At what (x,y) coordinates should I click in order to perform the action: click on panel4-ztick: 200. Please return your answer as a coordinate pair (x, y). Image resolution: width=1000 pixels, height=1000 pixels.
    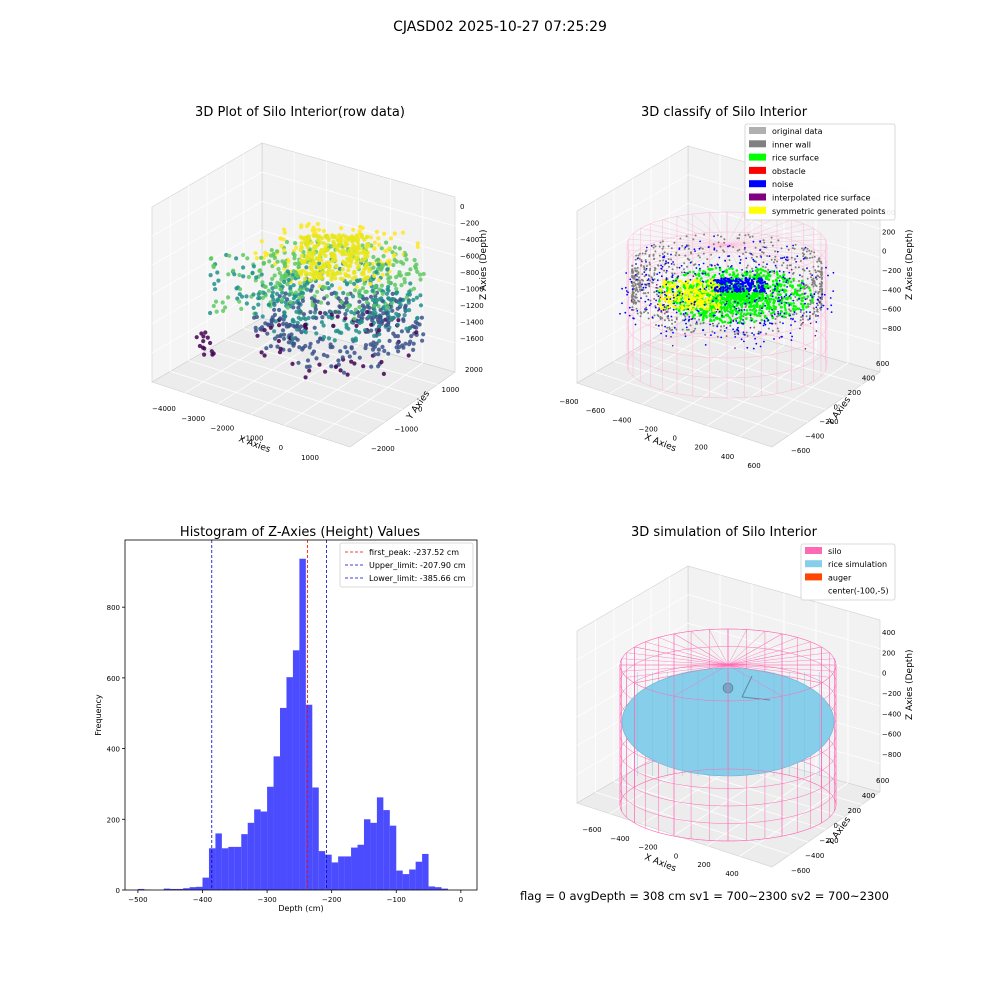
    Looking at the image, I should click on (888, 653).